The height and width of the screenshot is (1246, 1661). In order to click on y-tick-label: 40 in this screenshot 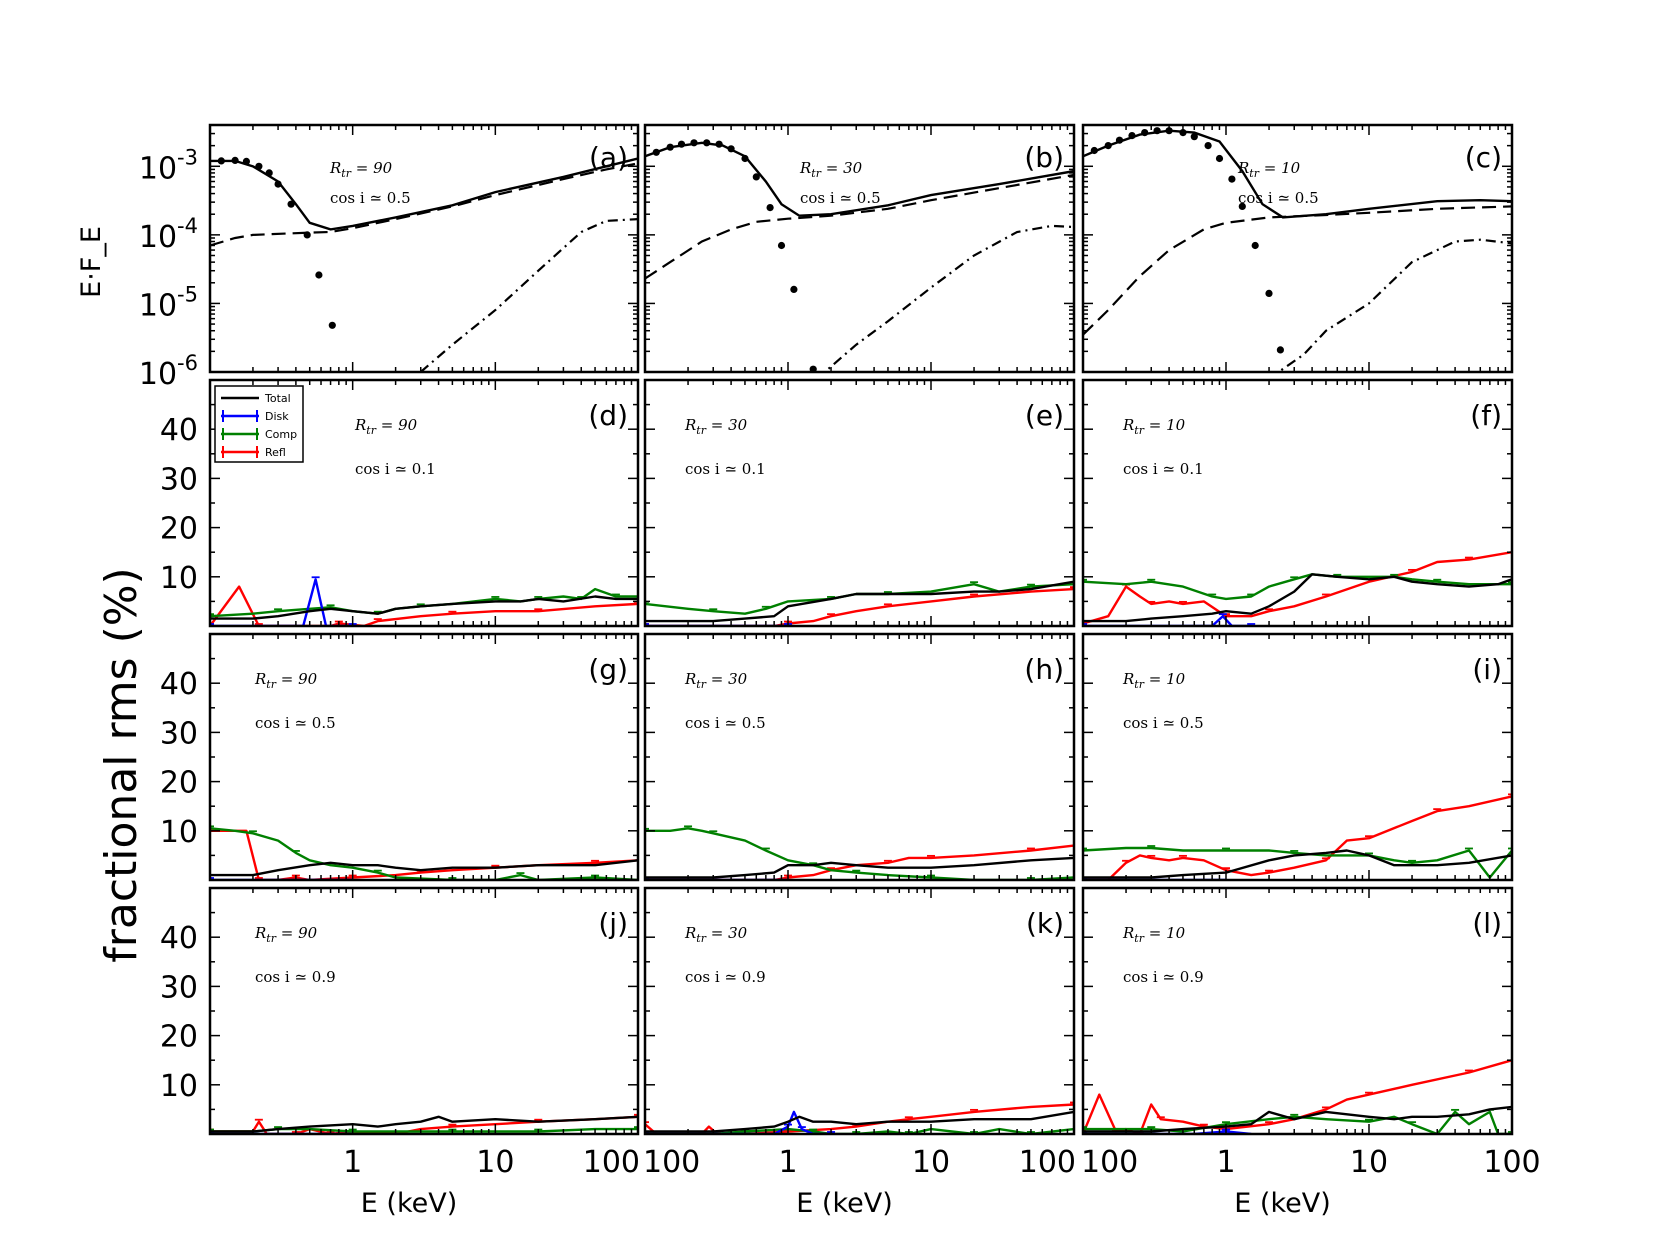, I will do `click(179, 684)`.